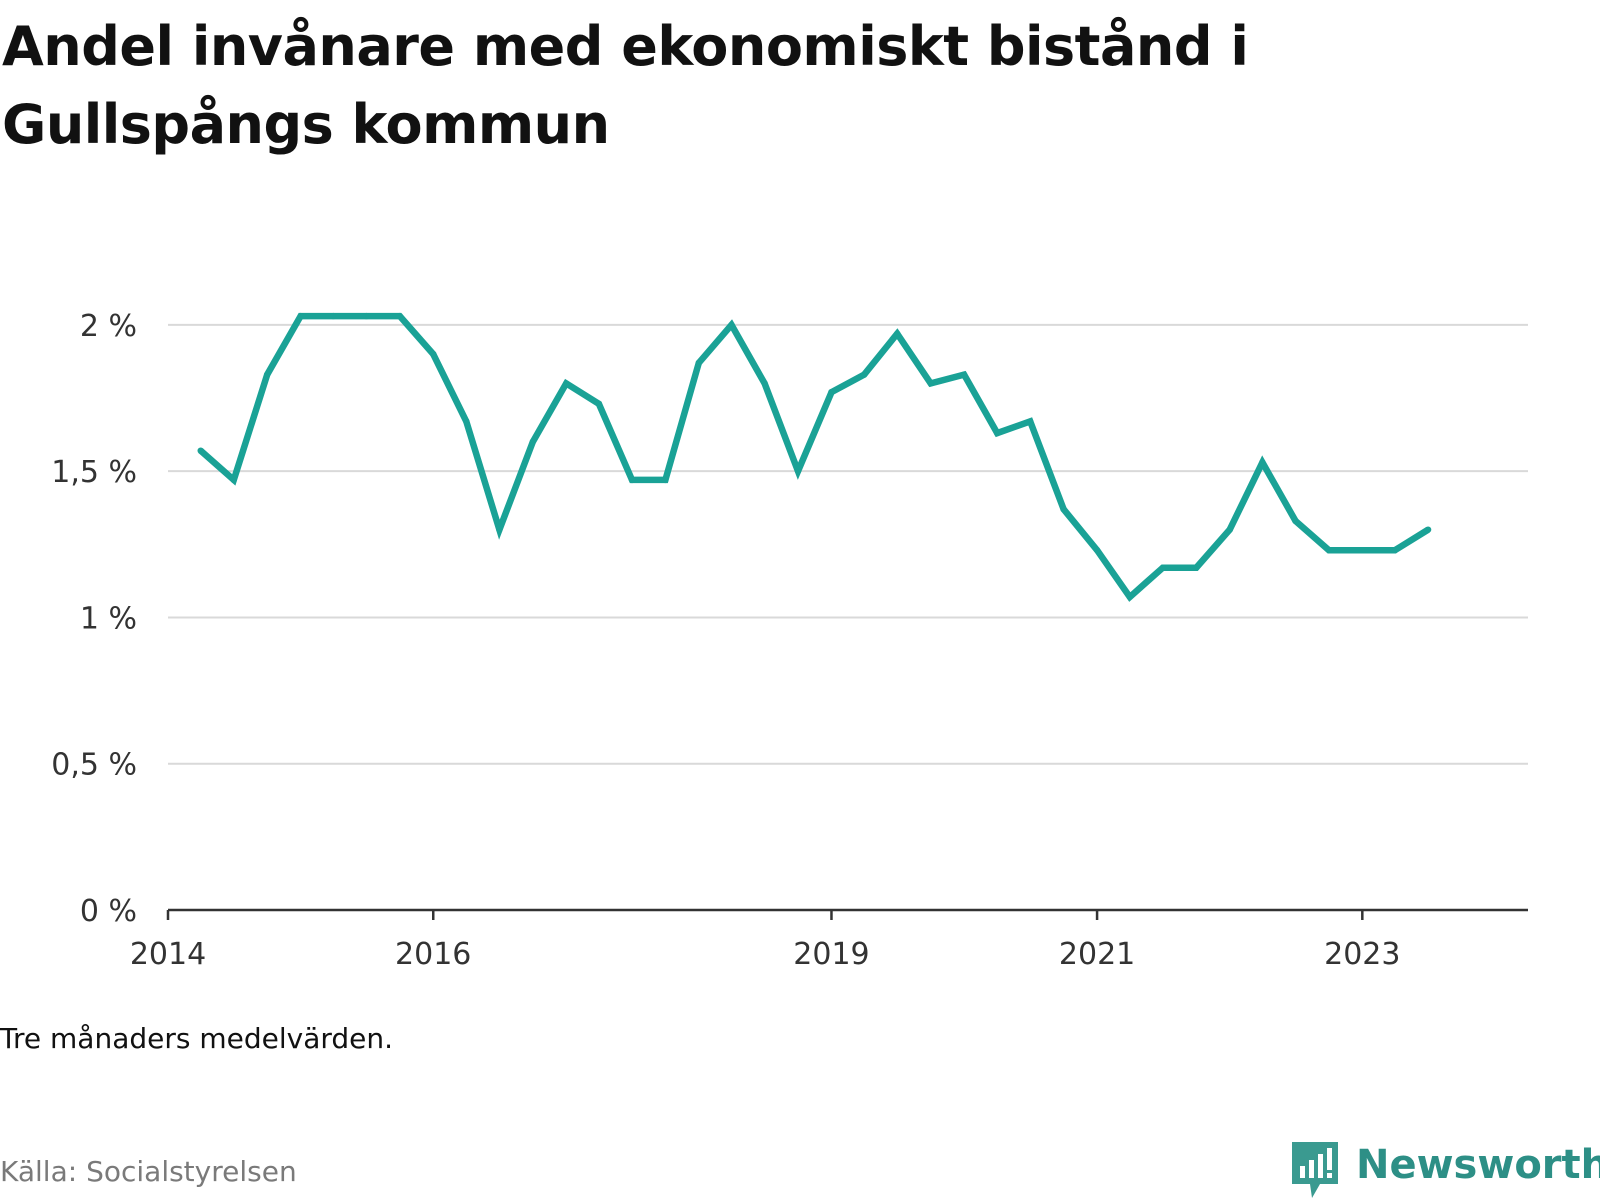  Describe the element at coordinates (831, 954) in the screenshot. I see `x-tick-label: 2019` at that location.